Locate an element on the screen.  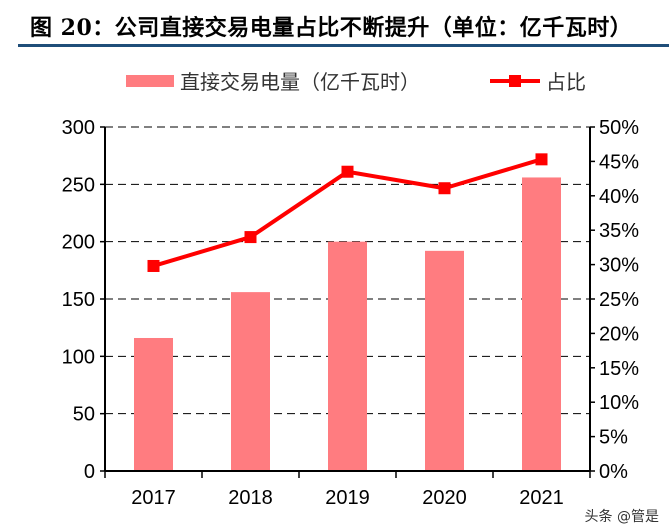
left-tick-label: 100 is located at coordinates (78, 357).